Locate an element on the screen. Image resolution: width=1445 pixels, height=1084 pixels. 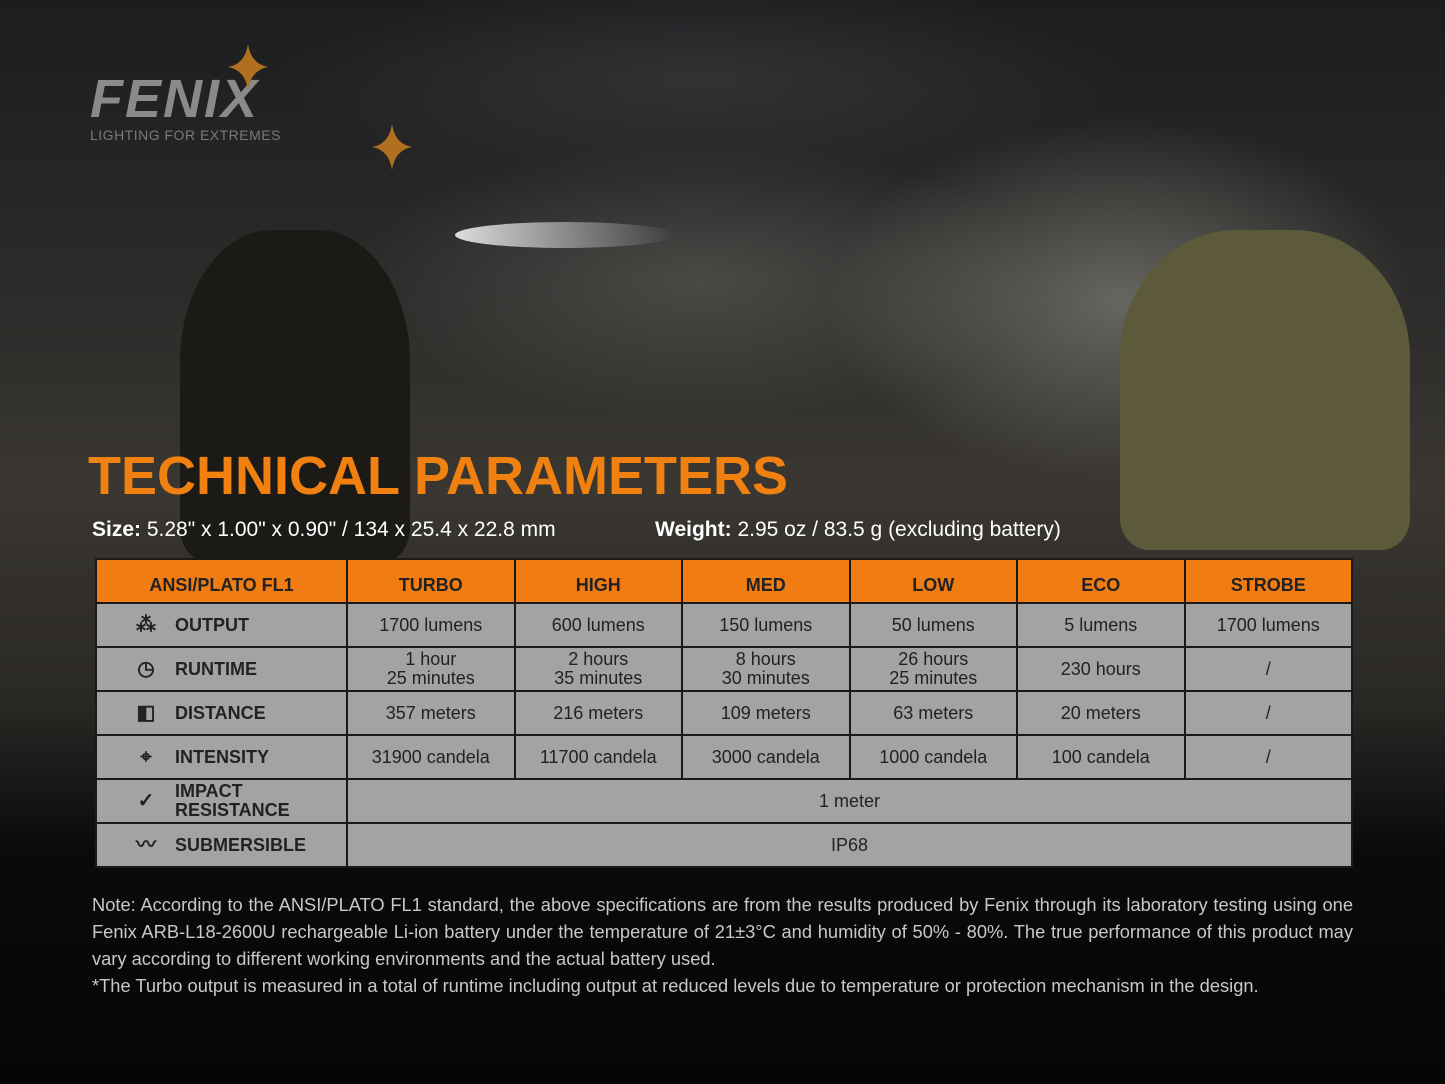
logo-wordmark: Fenix is located at coordinates (175, 99).